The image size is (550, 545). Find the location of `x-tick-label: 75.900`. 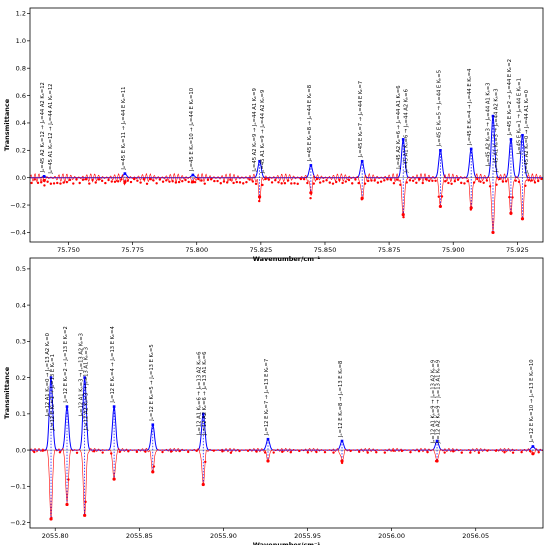

x-tick-label: 75.900 is located at coordinates (453, 250).